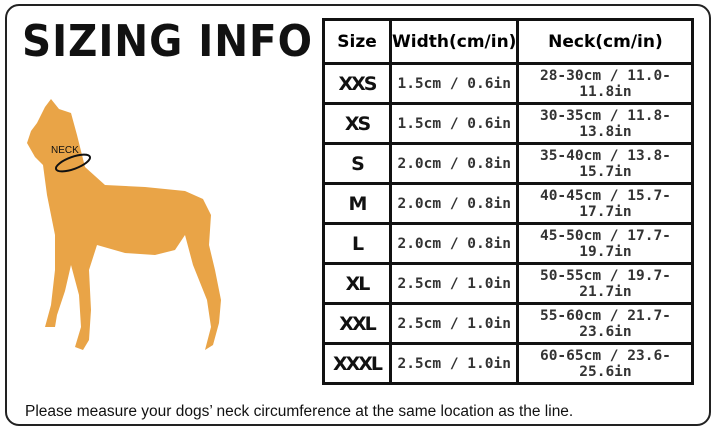 This screenshot has width=720, height=432. Describe the element at coordinates (605, 83) in the screenshot. I see `neck-cell: 28-30cm / 11.0-11.8in` at that location.